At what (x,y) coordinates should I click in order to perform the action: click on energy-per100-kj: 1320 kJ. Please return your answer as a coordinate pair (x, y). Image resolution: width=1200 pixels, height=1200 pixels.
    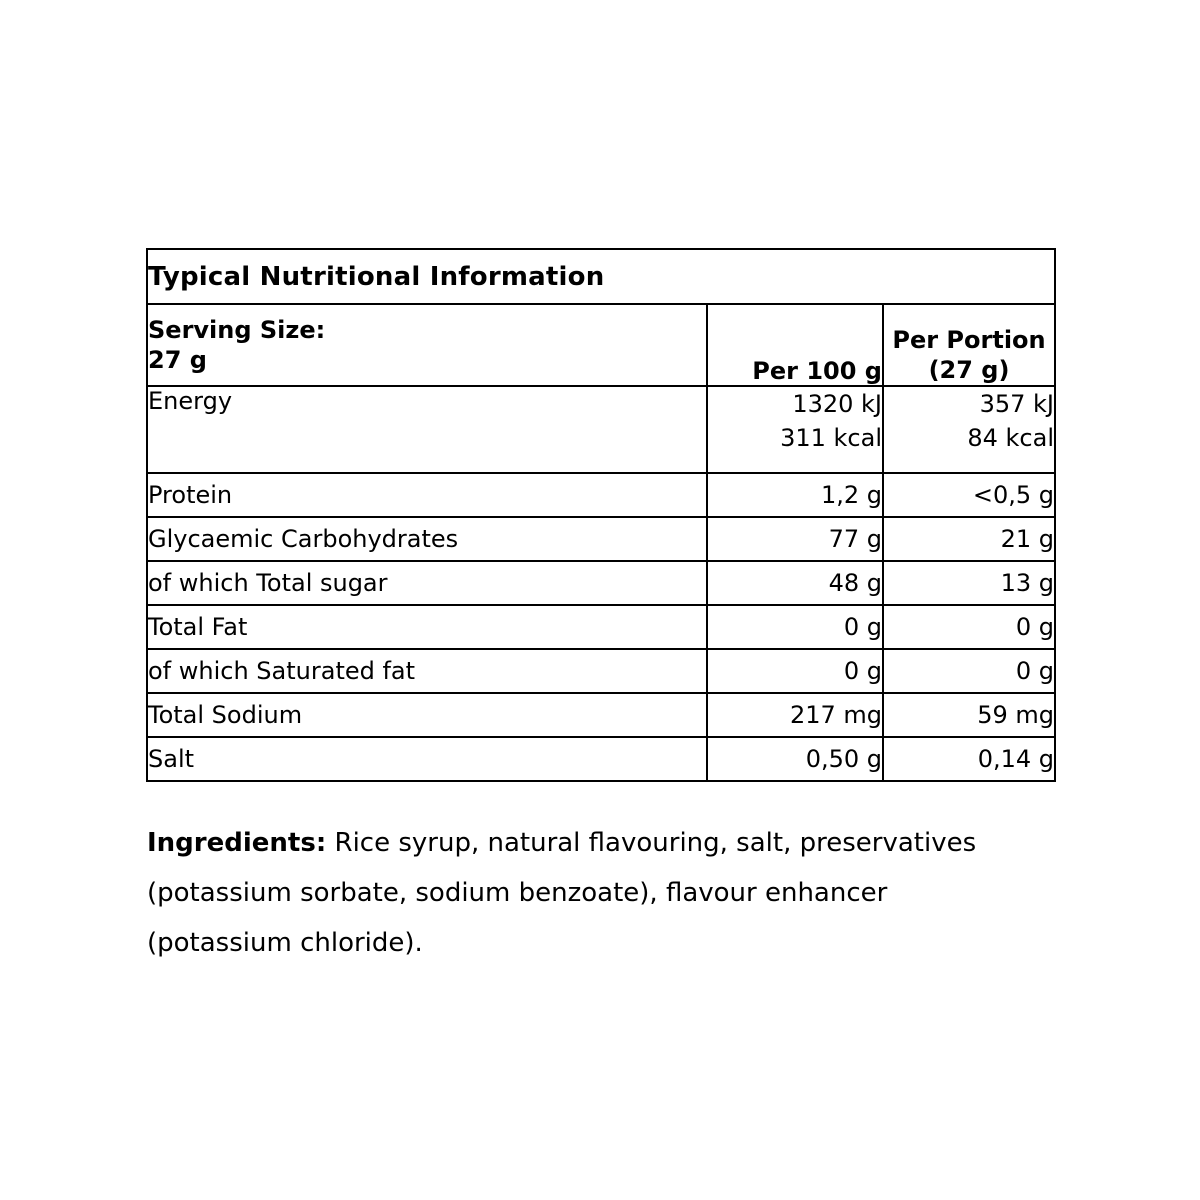
    Looking at the image, I should click on (837, 404).